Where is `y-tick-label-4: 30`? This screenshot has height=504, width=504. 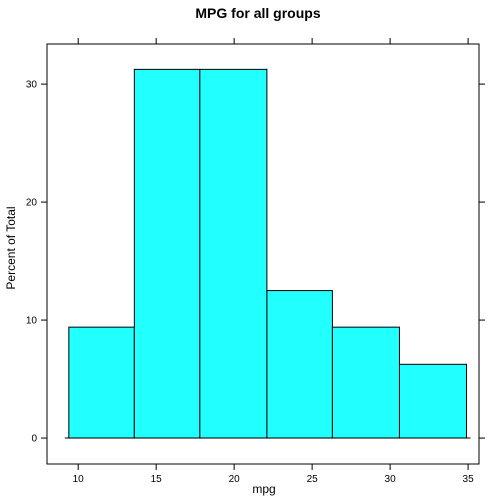 y-tick-label-4: 30 is located at coordinates (32, 85).